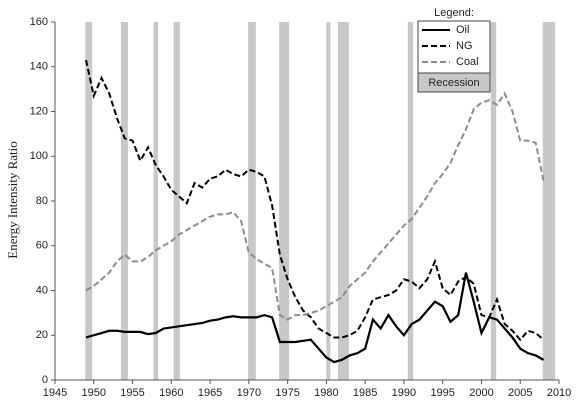 This screenshot has width=576, height=400. What do you see at coordinates (464, 46) in the screenshot?
I see `legend-label: NG` at bounding box center [464, 46].